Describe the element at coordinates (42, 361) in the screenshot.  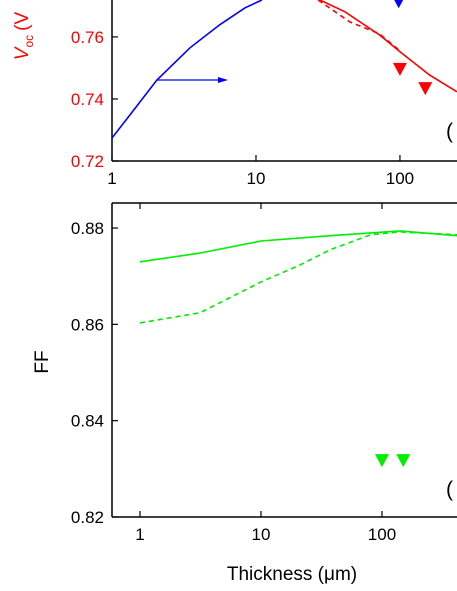
I see `y-axis-label: FF` at that location.